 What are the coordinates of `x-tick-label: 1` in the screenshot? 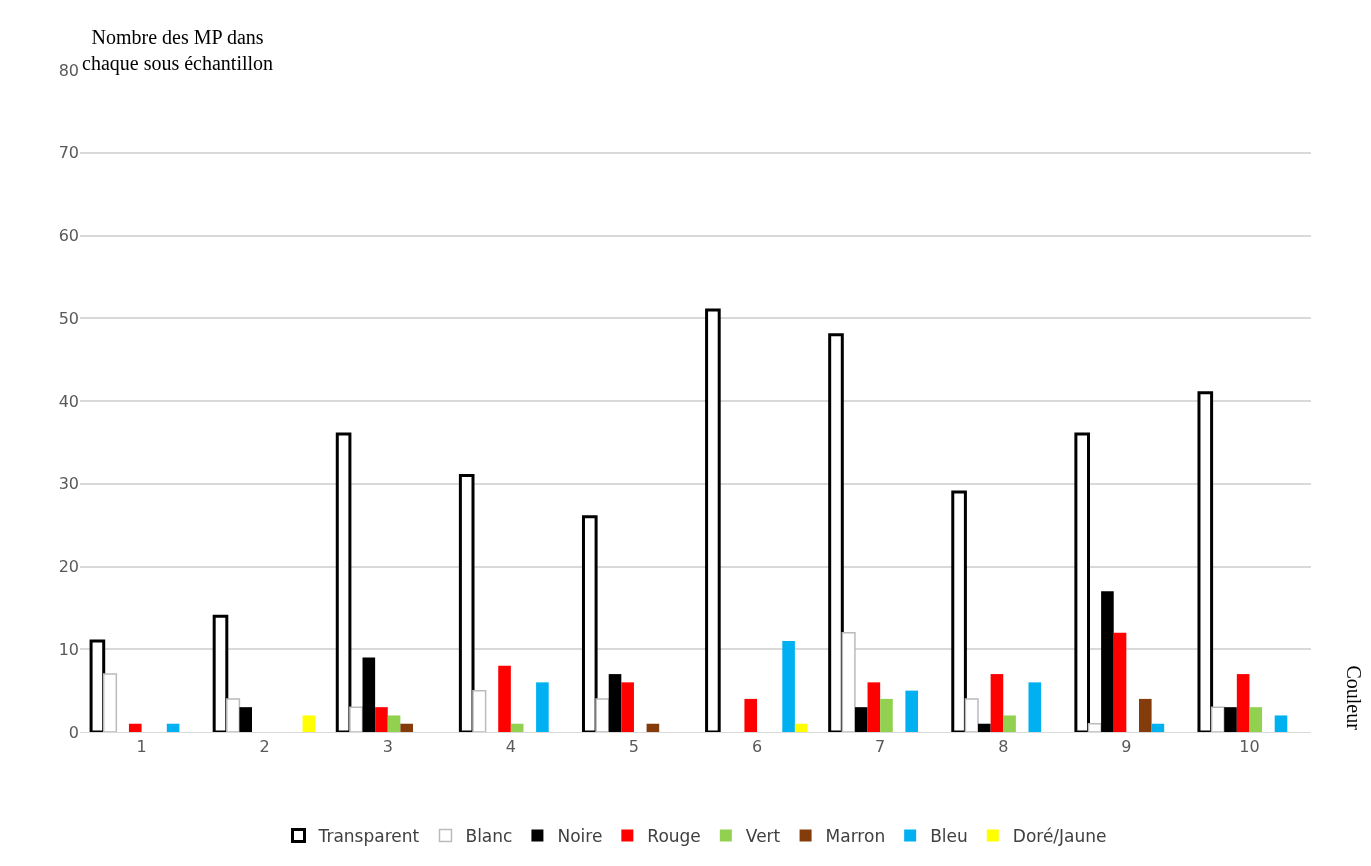 It's located at (141, 747).